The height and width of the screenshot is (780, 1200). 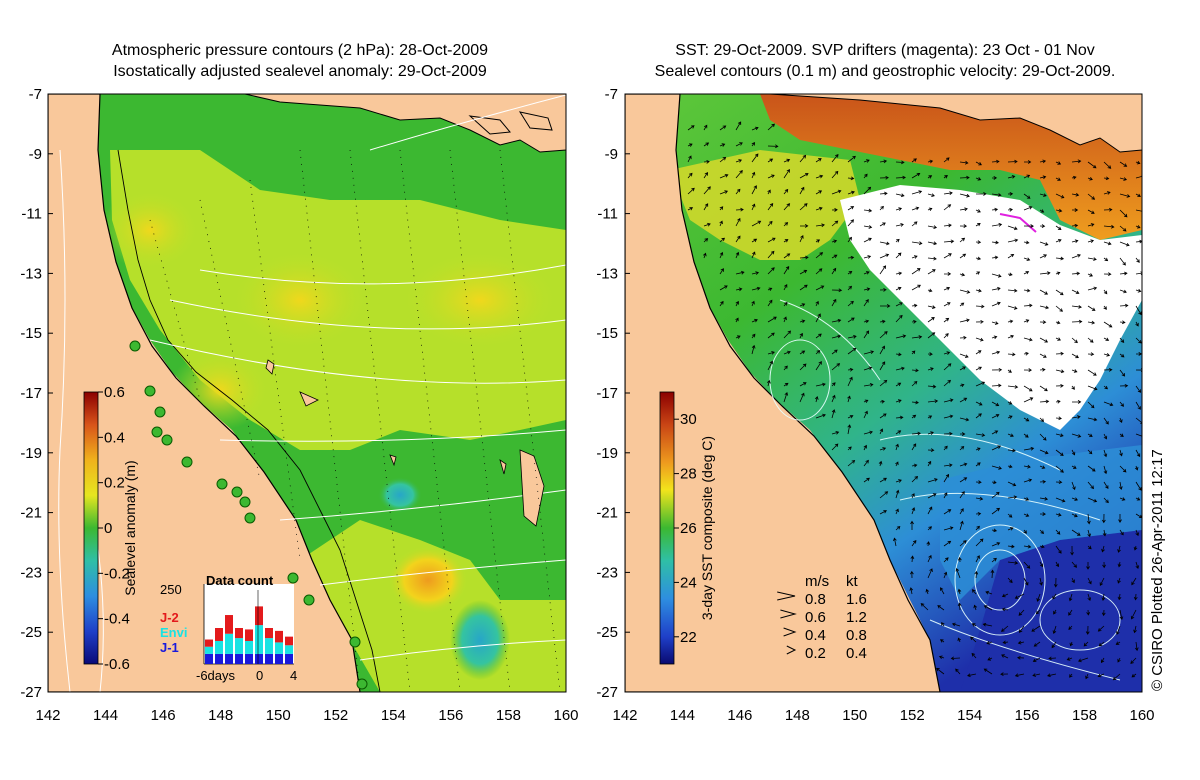 What do you see at coordinates (428, 580) in the screenshot?
I see `left-anomaly-hotspot` at bounding box center [428, 580].